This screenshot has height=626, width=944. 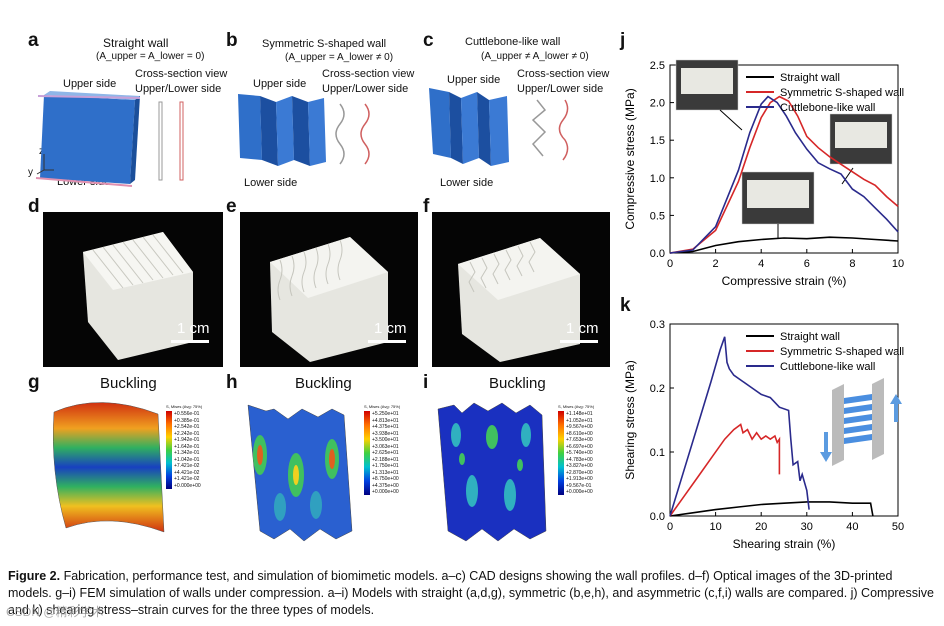 I want to click on fem-straight-wall, so click(x=108, y=467).